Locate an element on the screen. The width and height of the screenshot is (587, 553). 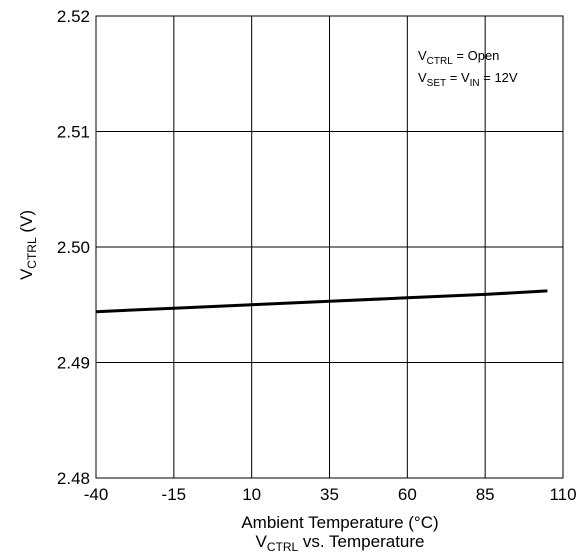
x-tick-label: -15 is located at coordinates (174, 494).